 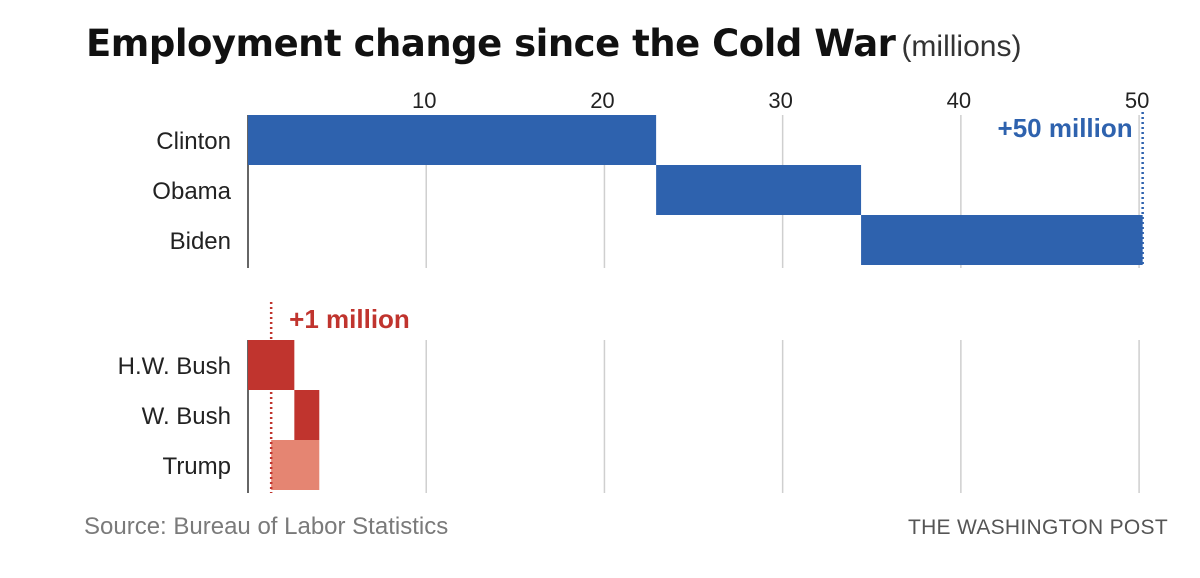 I want to click on total-marker-label: +1 million, so click(x=349, y=319).